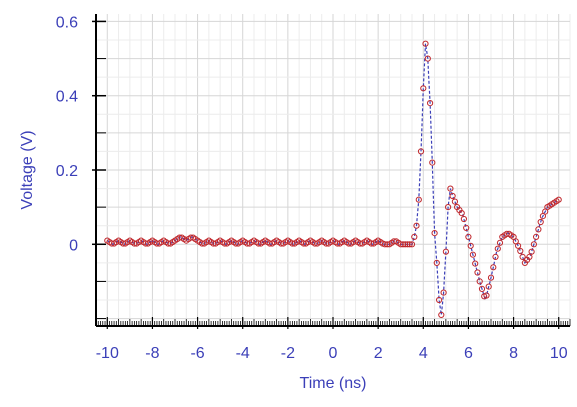 This screenshot has height=407, width=577. What do you see at coordinates (67, 97) in the screenshot?
I see `y-tick-label: 0.4` at bounding box center [67, 97].